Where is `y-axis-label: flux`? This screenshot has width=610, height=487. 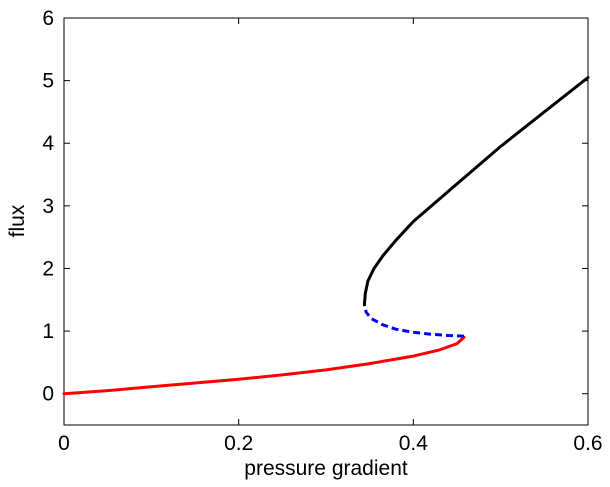 y-axis-label: flux is located at coordinates (17, 220).